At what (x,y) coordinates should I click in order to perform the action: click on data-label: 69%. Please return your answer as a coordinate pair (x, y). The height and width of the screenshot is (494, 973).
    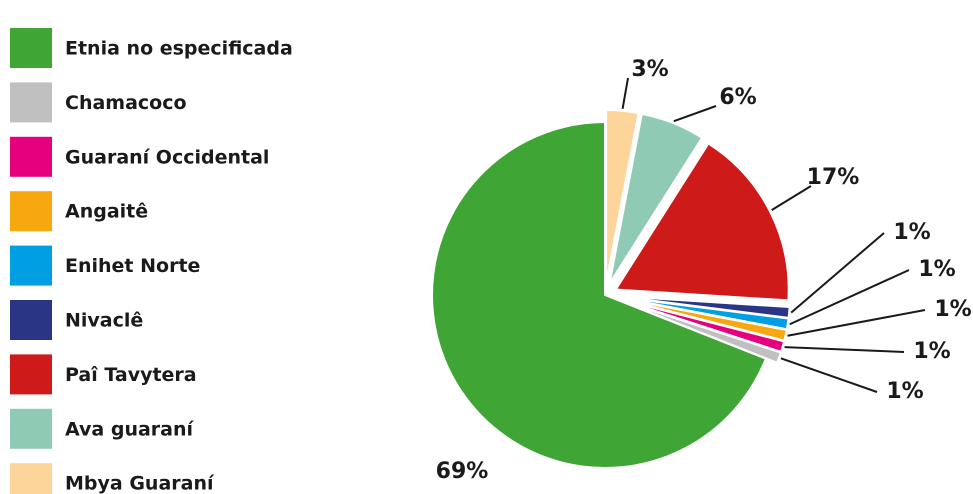
    Looking at the image, I should click on (462, 471).